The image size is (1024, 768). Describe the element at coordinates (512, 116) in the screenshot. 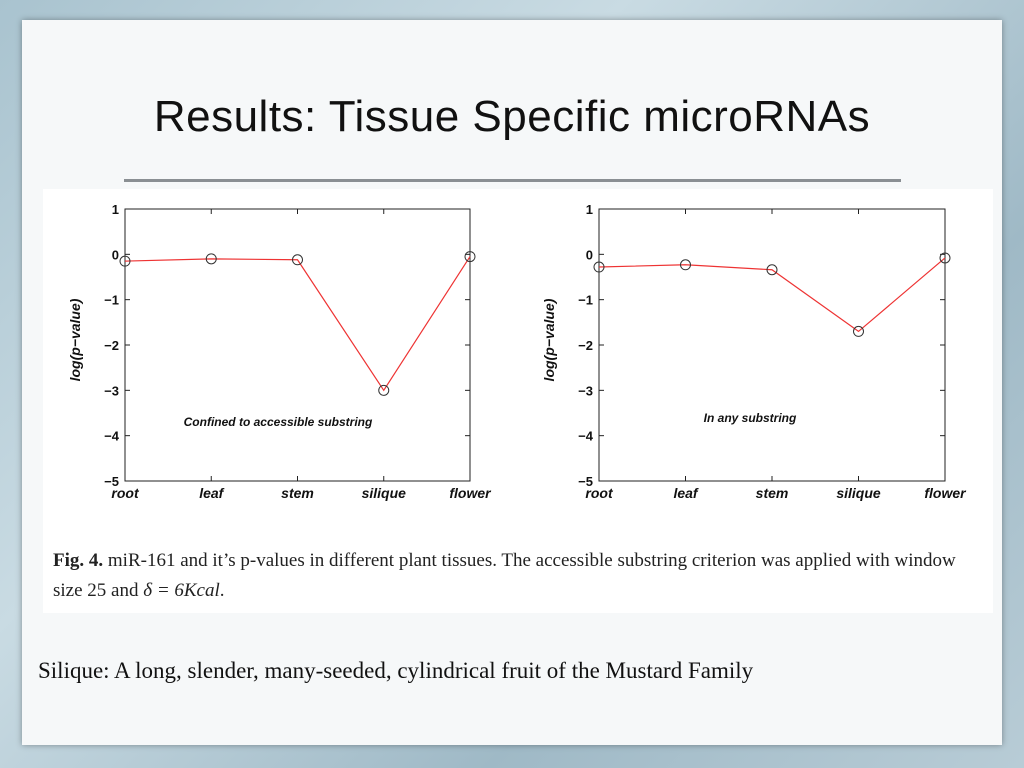

I see `slide-title: Results: Tissue Specific microRNAs` at that location.